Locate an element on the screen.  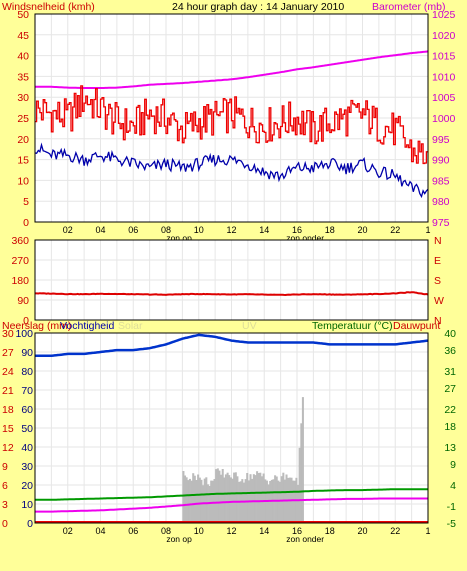
rain-tick-label: 3 is located at coordinates (5, 505).